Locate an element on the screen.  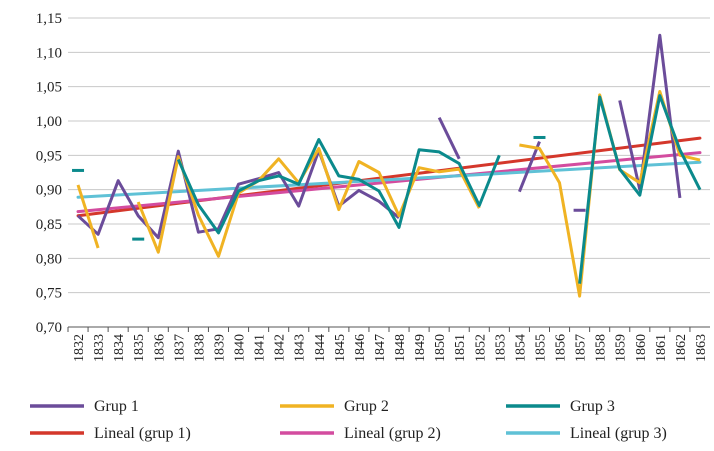
x-tick-label: 1837 is located at coordinates (179, 348).